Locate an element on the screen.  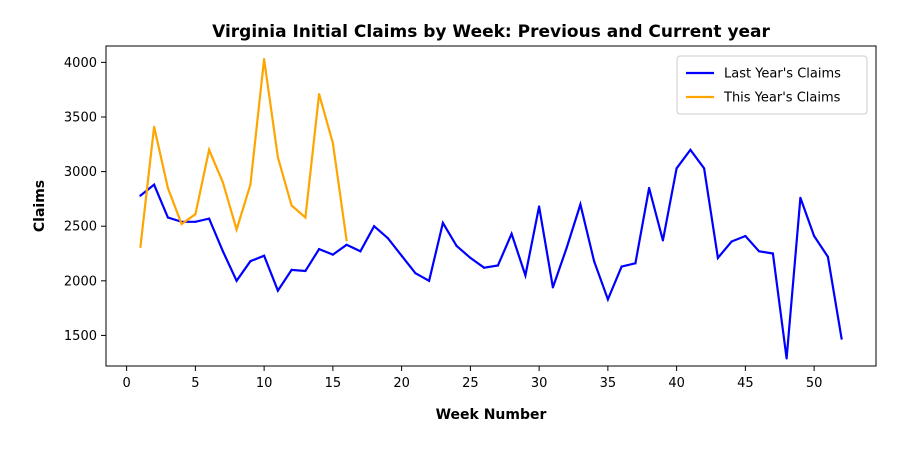
x-tick-label: 35 is located at coordinates (608, 383).